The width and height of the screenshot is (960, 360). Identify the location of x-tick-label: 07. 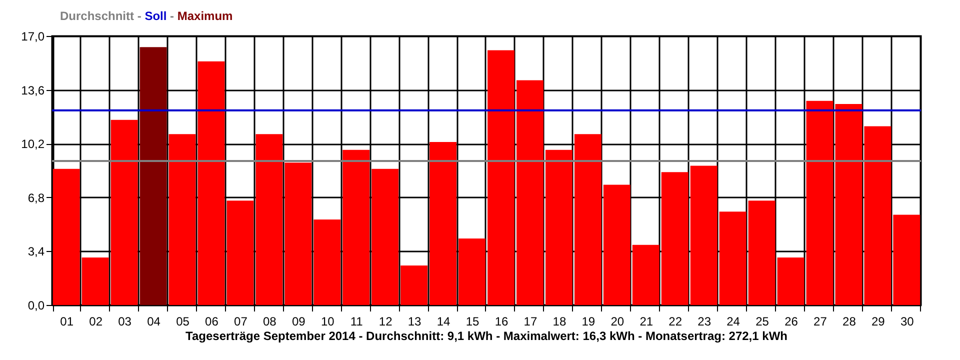
(241, 321).